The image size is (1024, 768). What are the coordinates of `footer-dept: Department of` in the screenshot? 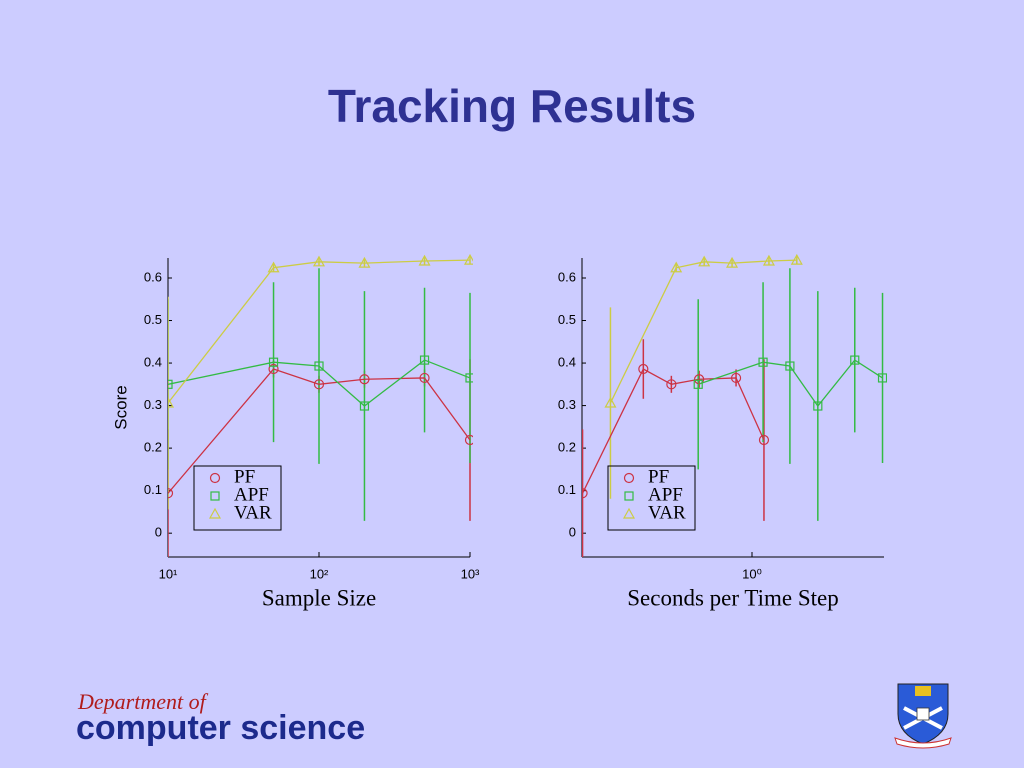 It's located at (143, 701).